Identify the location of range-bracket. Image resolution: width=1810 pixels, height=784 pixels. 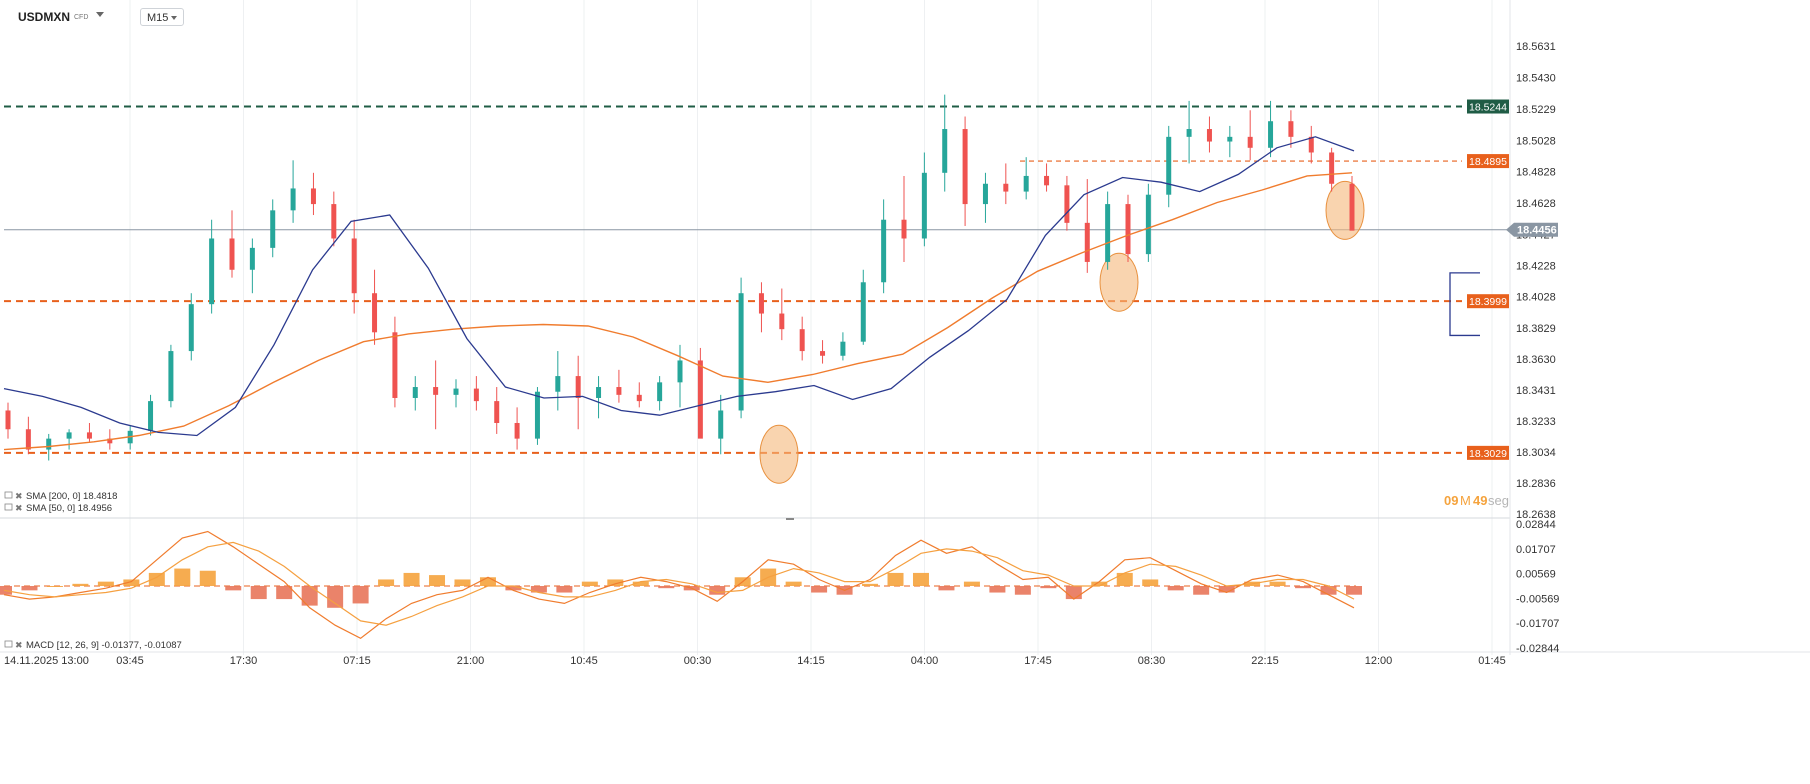
(1464, 304).